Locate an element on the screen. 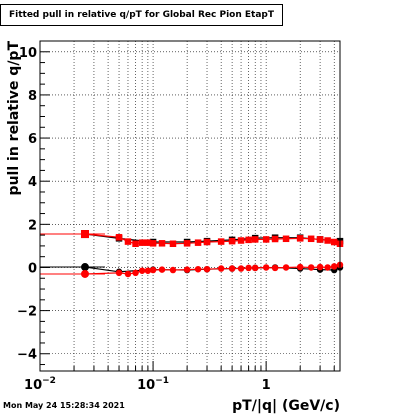 The width and height of the screenshot is (400, 414). y-tick-label: 0 is located at coordinates (32, 268).